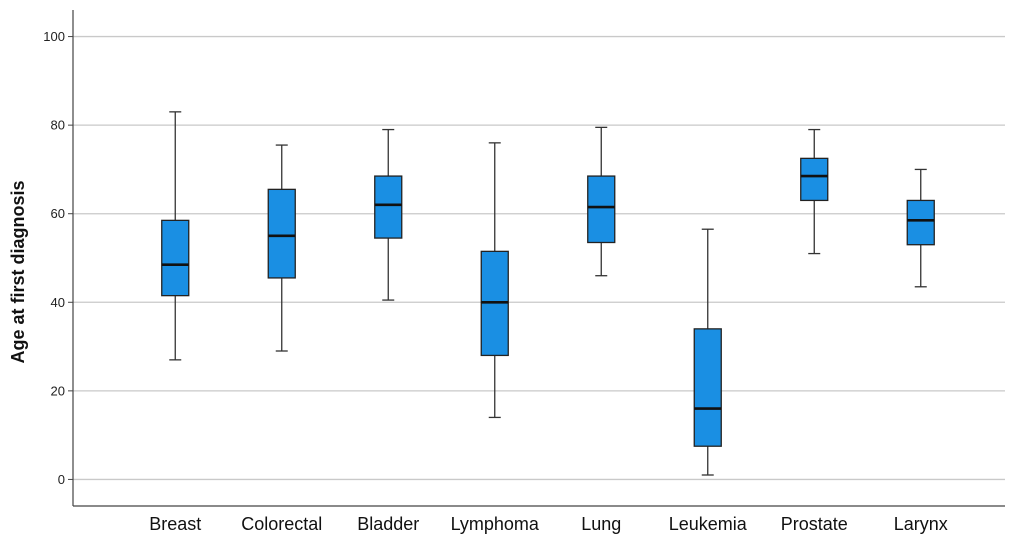  What do you see at coordinates (58, 125) in the screenshot?
I see `y-tick-label-80: 80` at bounding box center [58, 125].